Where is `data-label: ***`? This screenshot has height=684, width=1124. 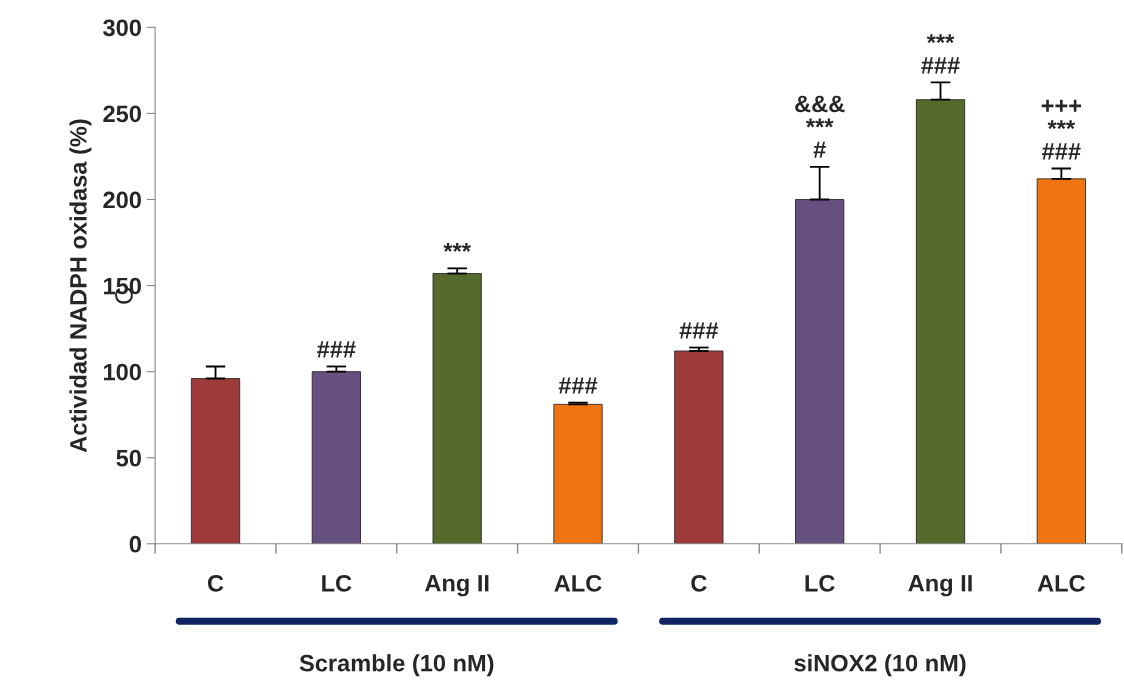 data-label: *** is located at coordinates (457, 247).